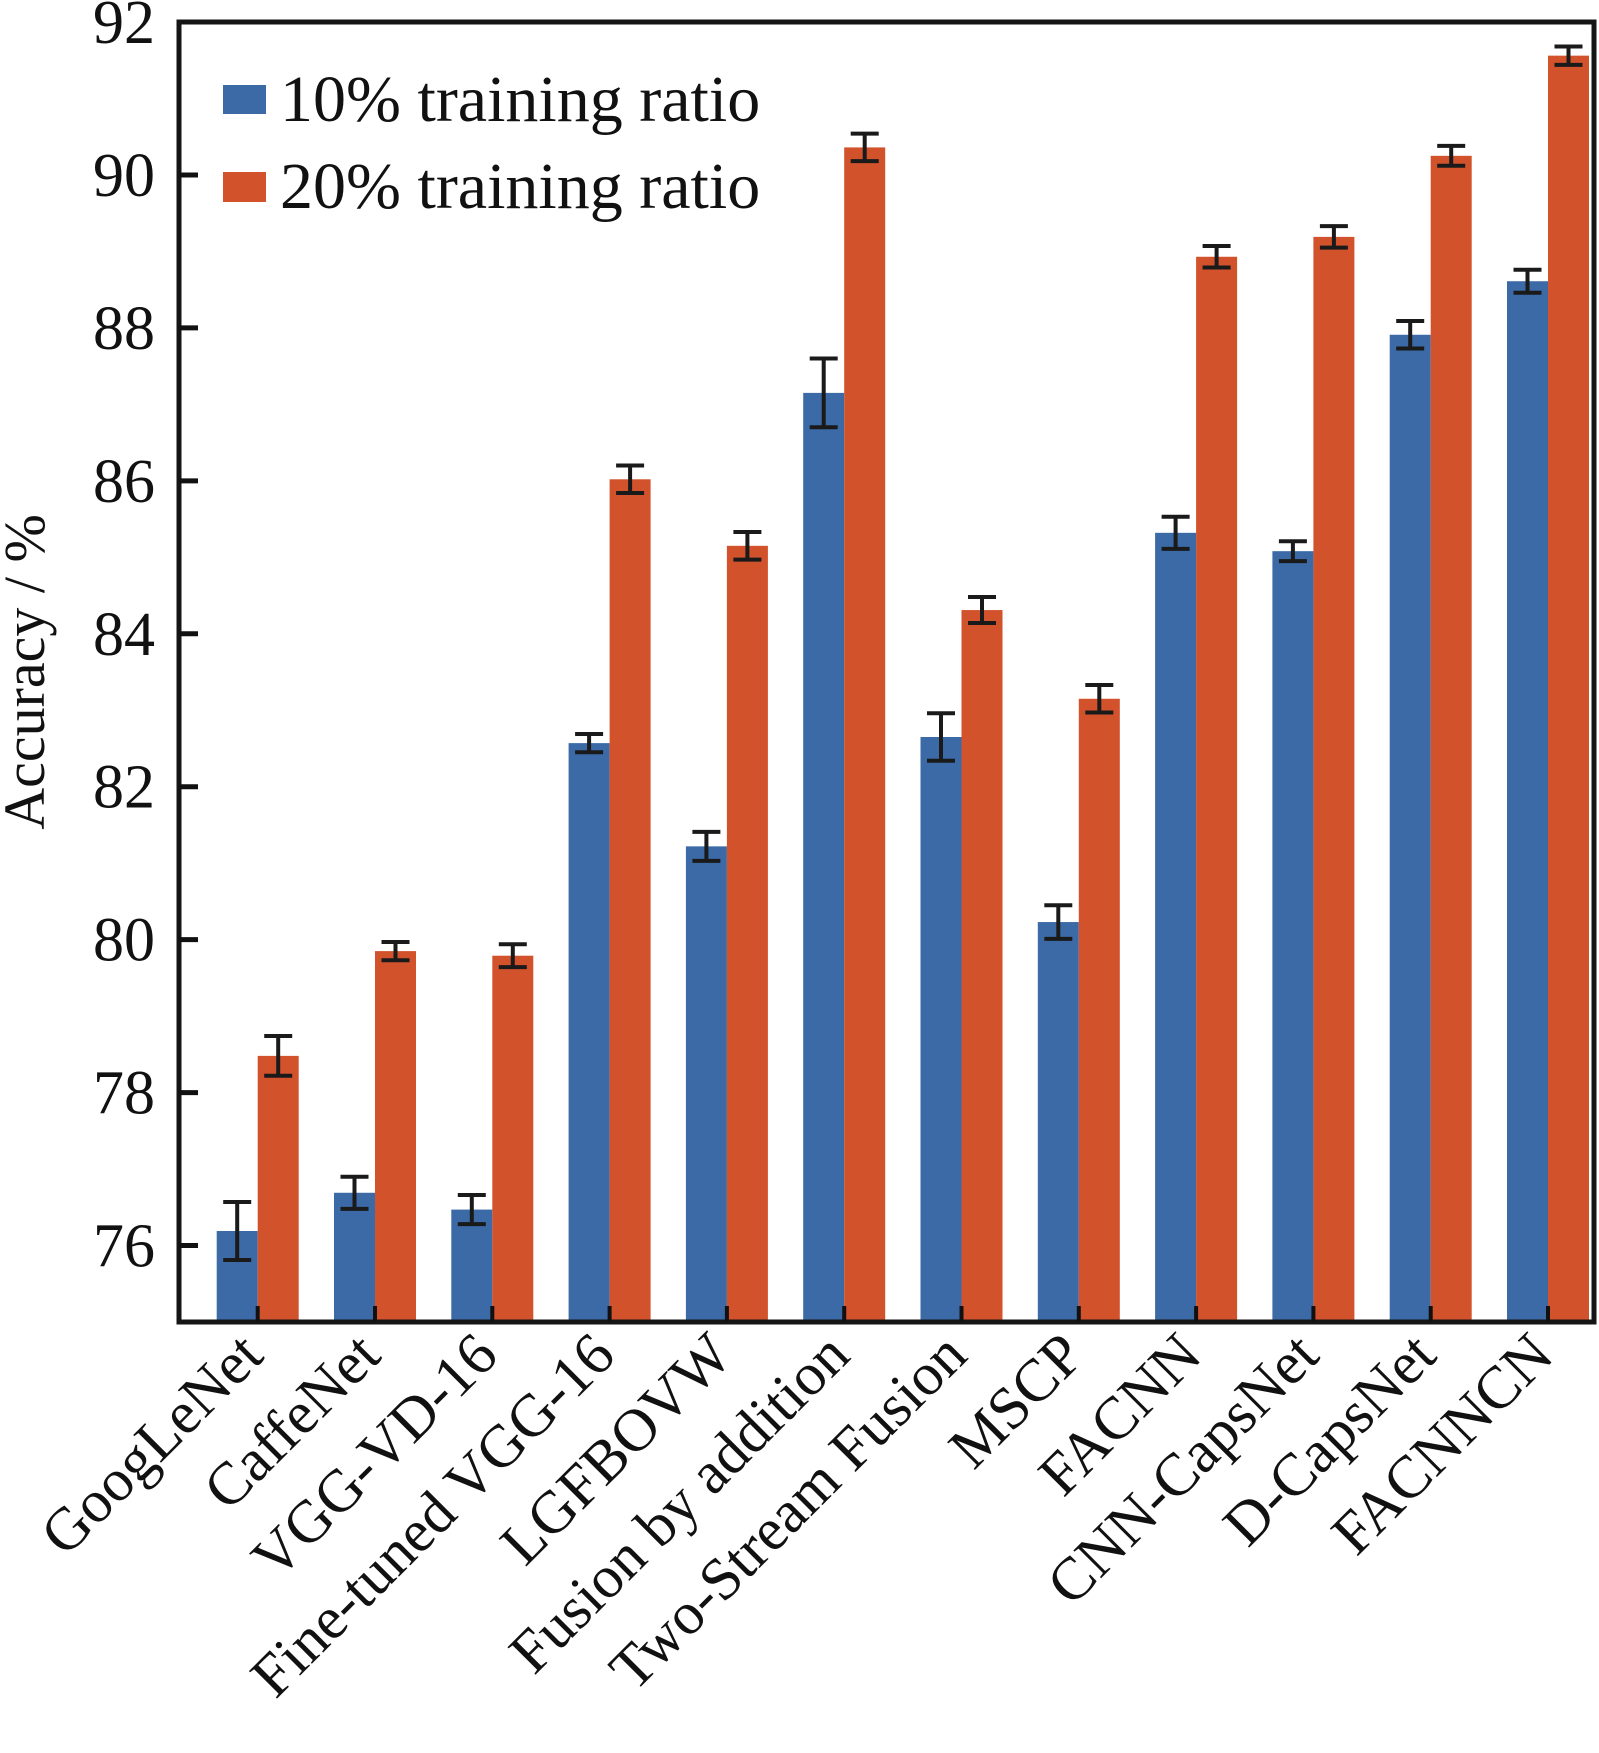 Image resolution: width=1599 pixels, height=1753 pixels. I want to click on y-tick-label: 80, so click(124, 941).